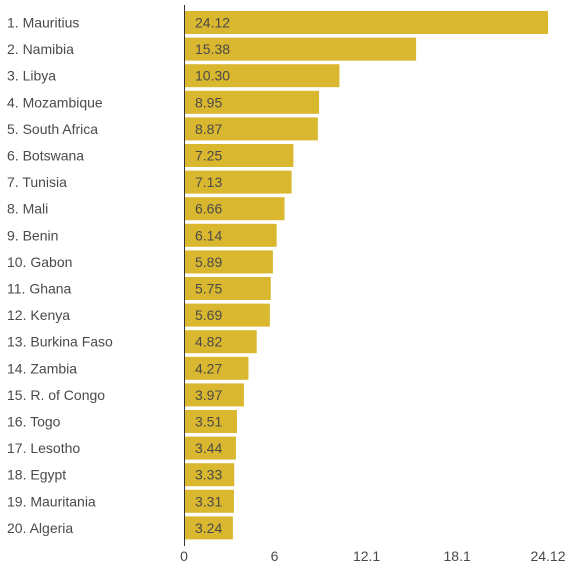 This screenshot has height=566, width=573. I want to click on x-tick-label: 18.1, so click(457, 556).